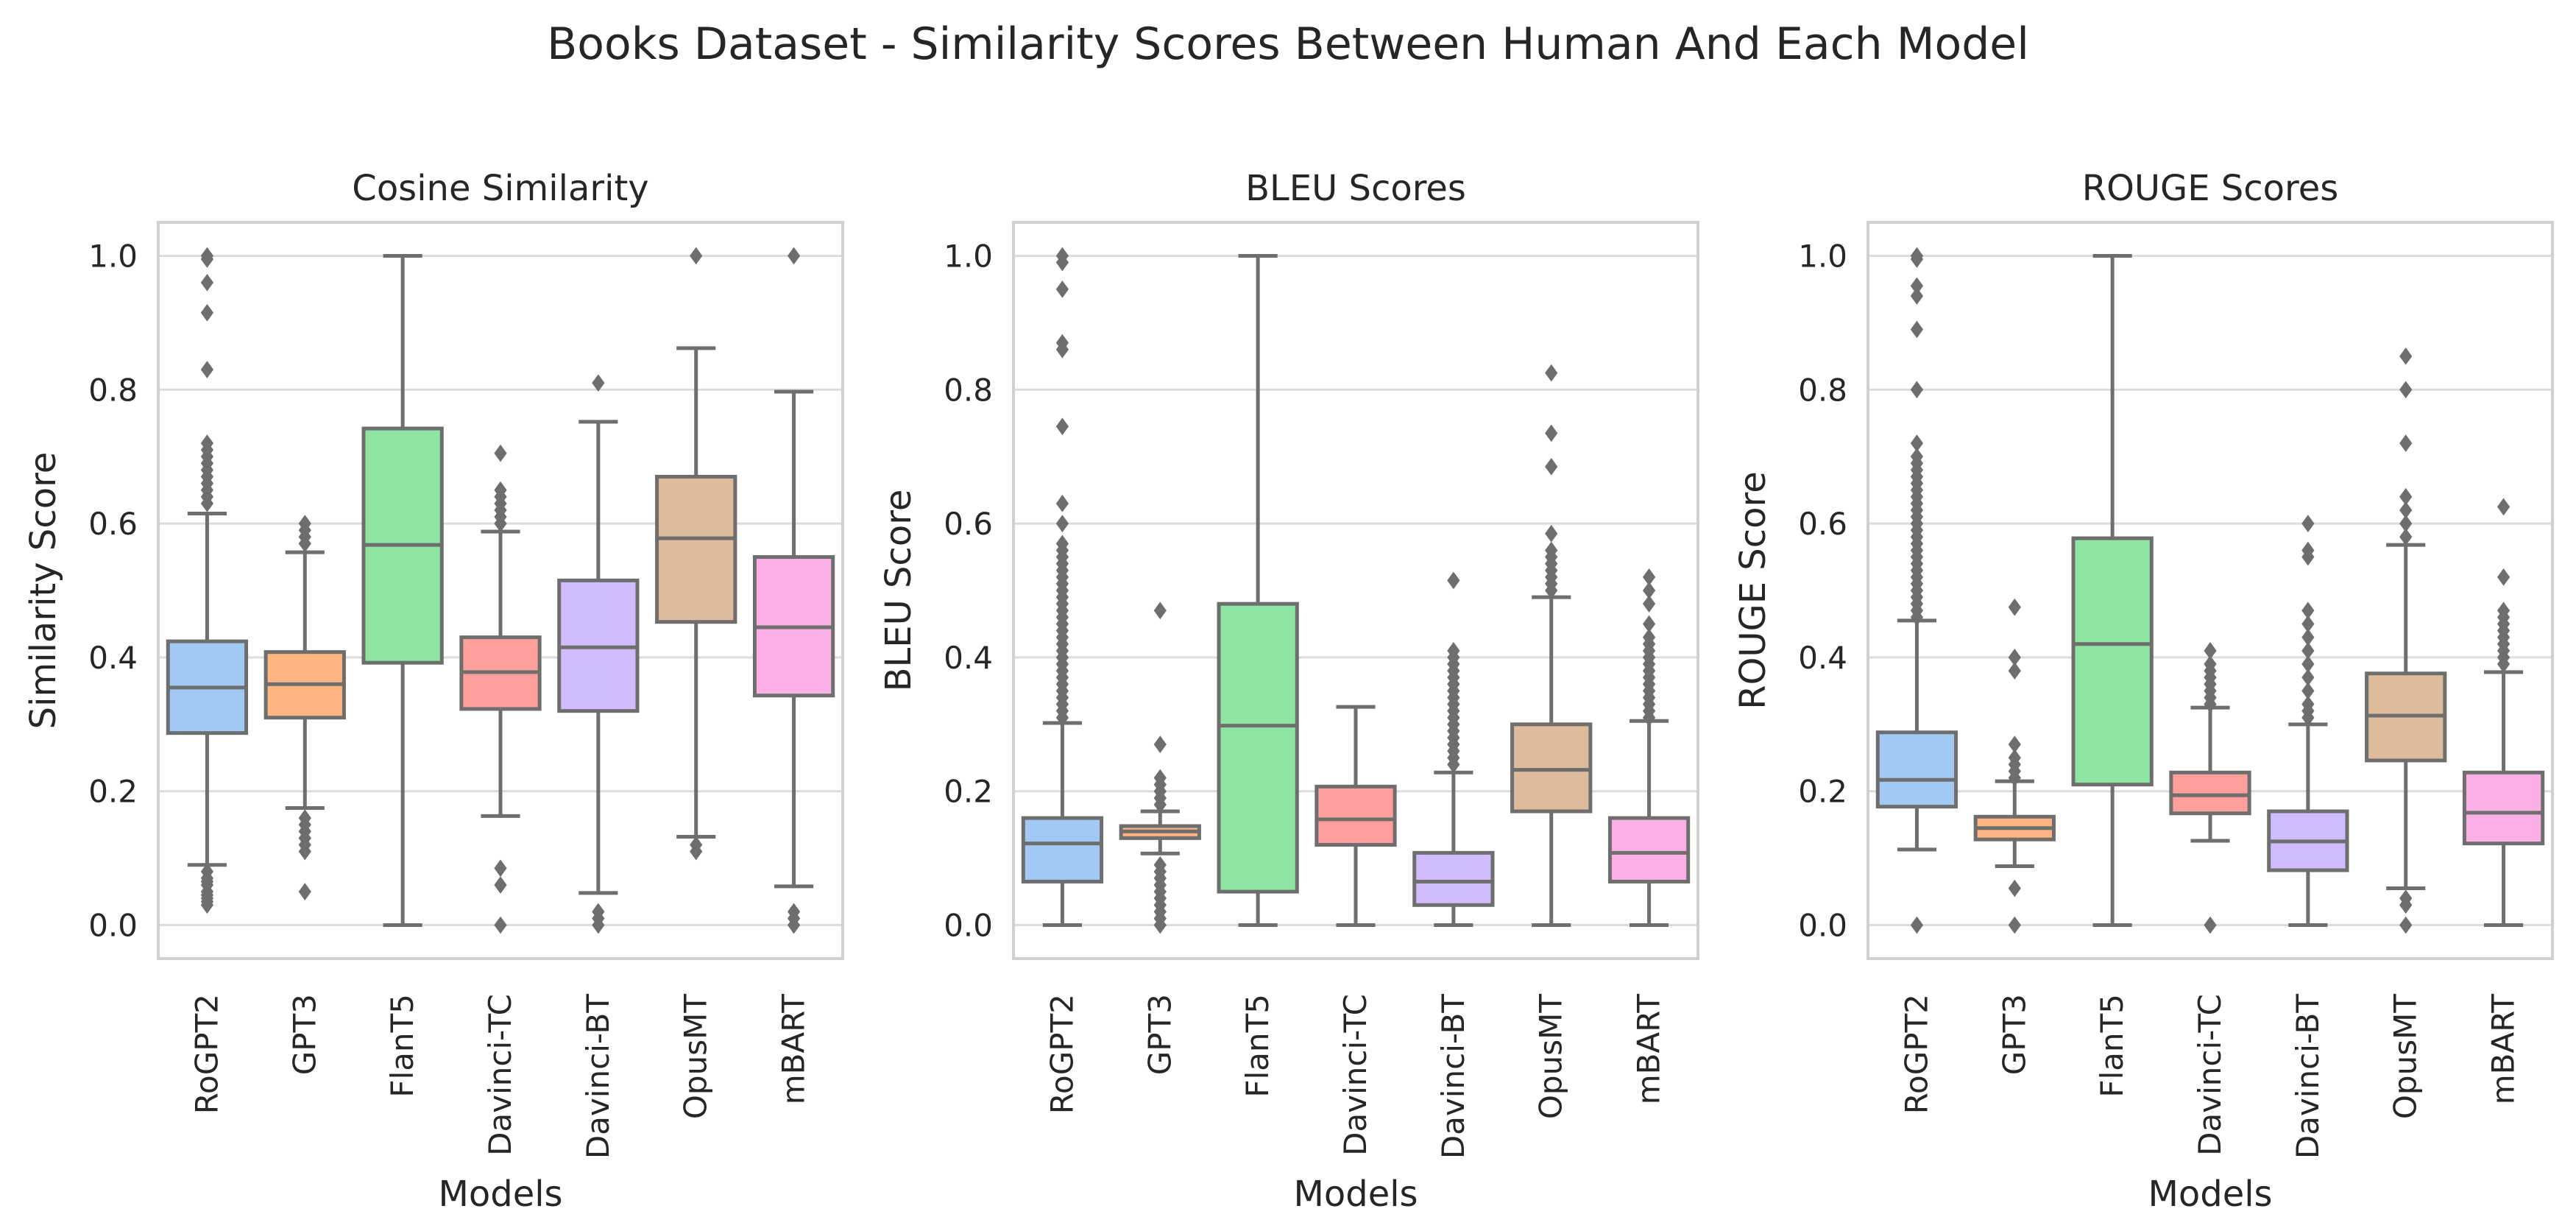  I want to click on chart-title: ROUGE Scores, so click(2210, 189).